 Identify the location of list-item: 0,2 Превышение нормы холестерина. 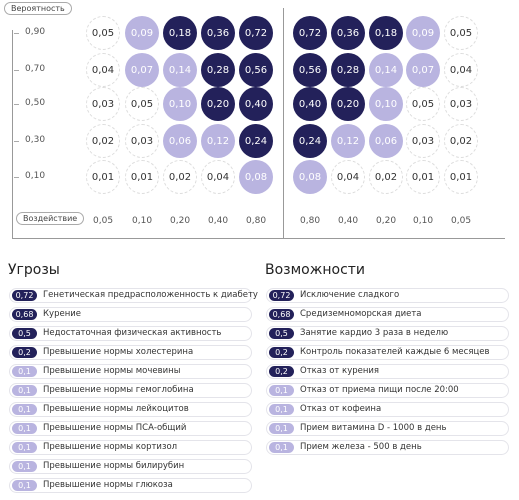
(130, 352).